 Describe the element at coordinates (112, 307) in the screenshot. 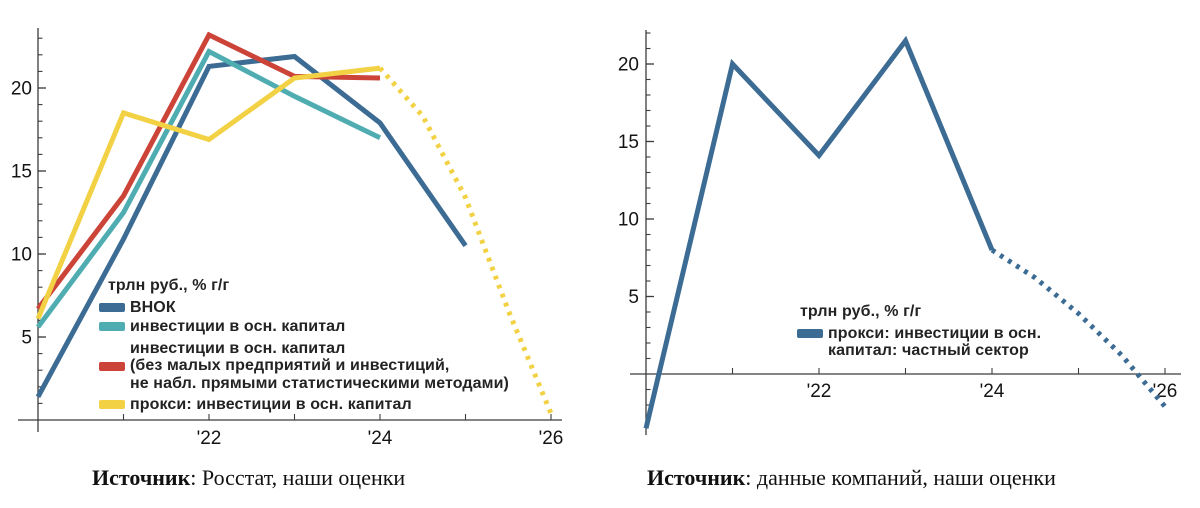

I see `vnok-swatch` at that location.